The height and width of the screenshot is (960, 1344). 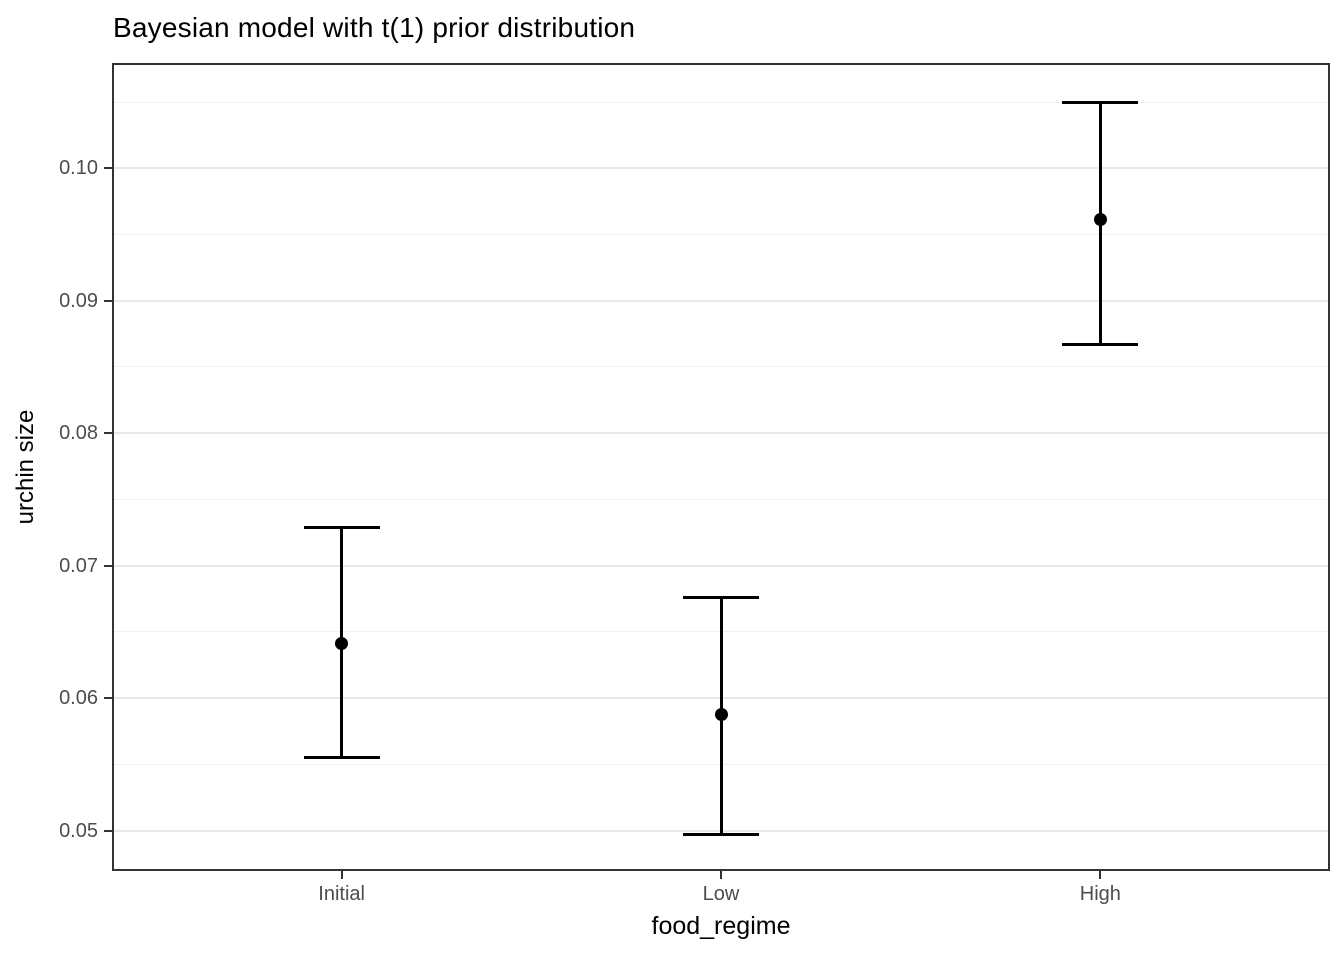 I want to click on y-tick-label: 0.09, so click(x=78, y=300).